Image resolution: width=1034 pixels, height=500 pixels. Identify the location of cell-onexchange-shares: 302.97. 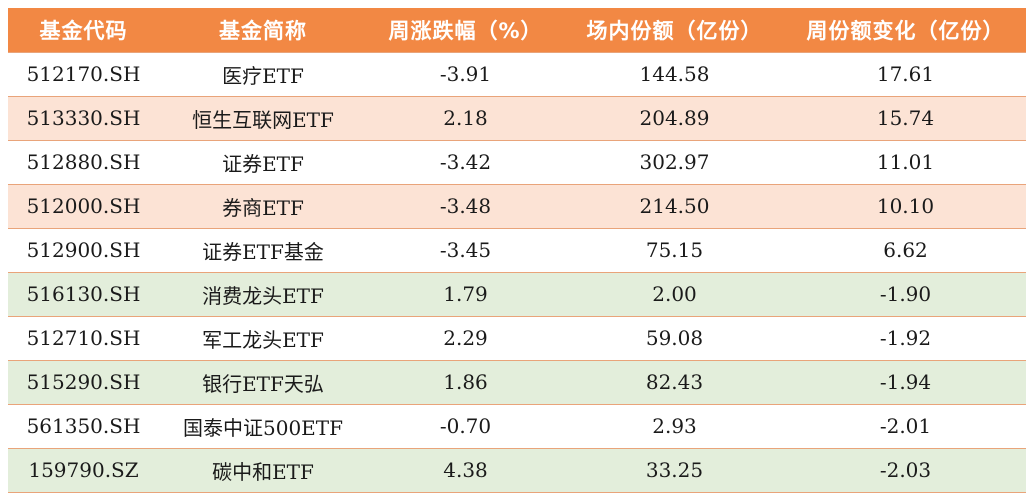
(674, 161).